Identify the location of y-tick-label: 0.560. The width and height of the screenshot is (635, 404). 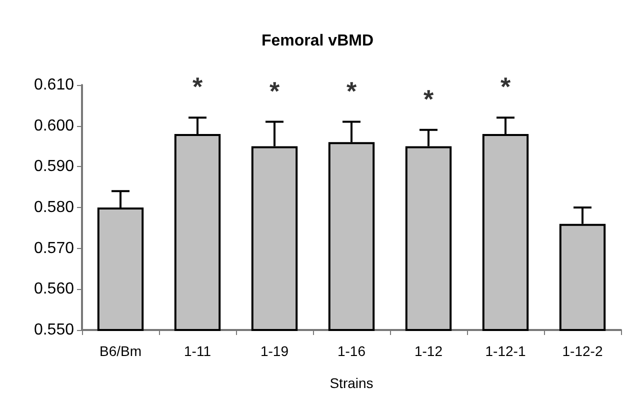
(54, 289).